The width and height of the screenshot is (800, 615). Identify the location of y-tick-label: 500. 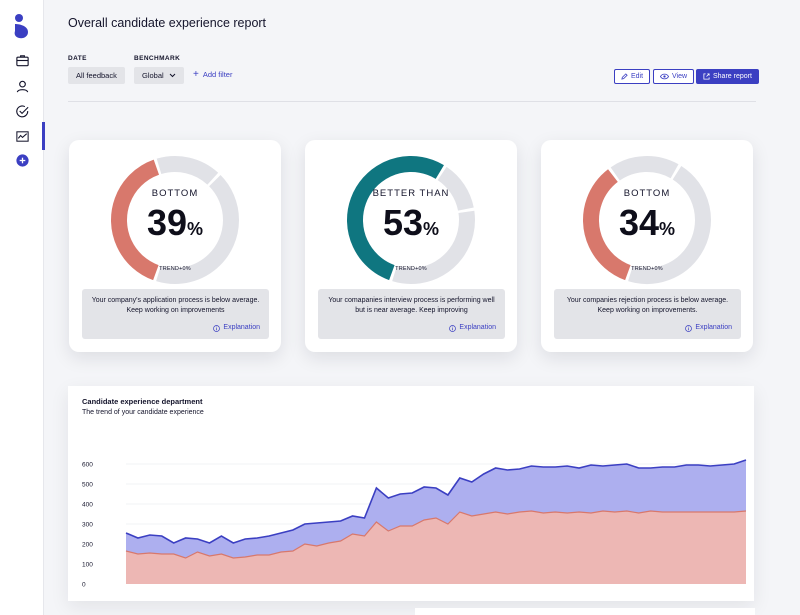
(87, 485).